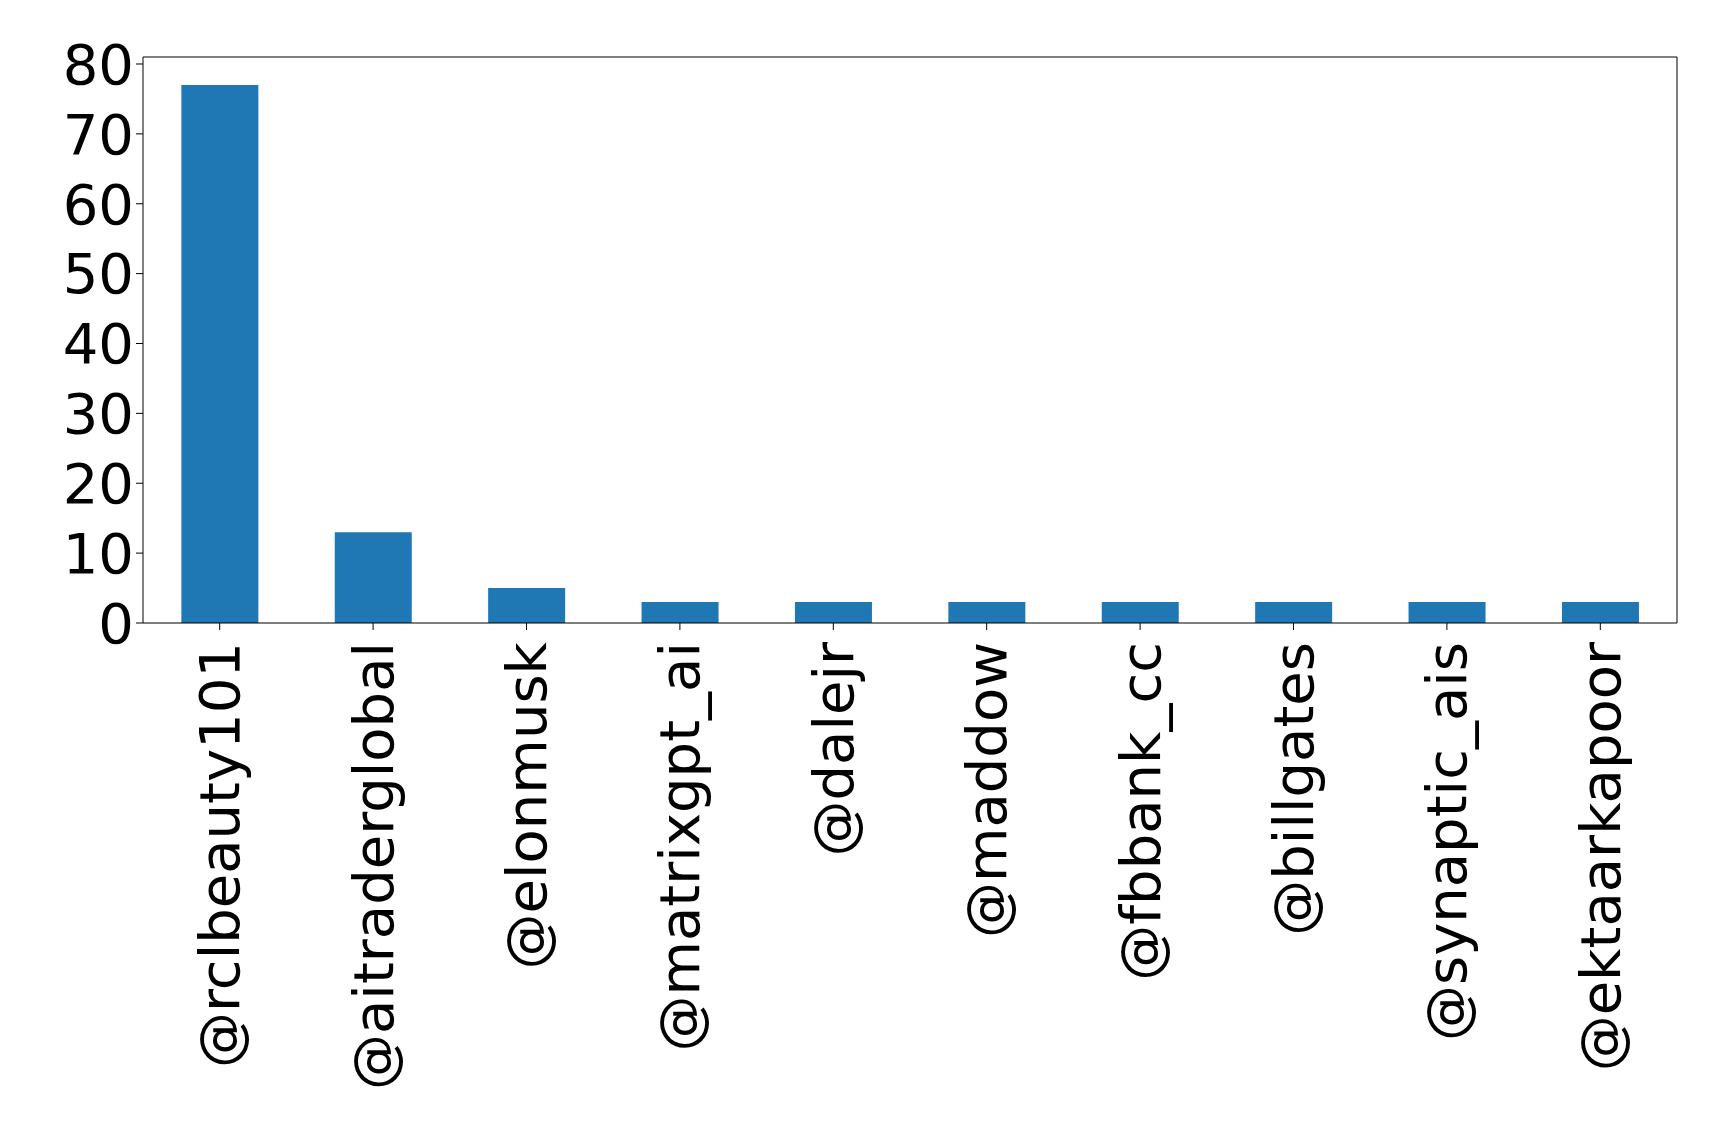 The height and width of the screenshot is (1146, 1719). I want to click on x-tick-label: @aitraderglobal, so click(373, 866).